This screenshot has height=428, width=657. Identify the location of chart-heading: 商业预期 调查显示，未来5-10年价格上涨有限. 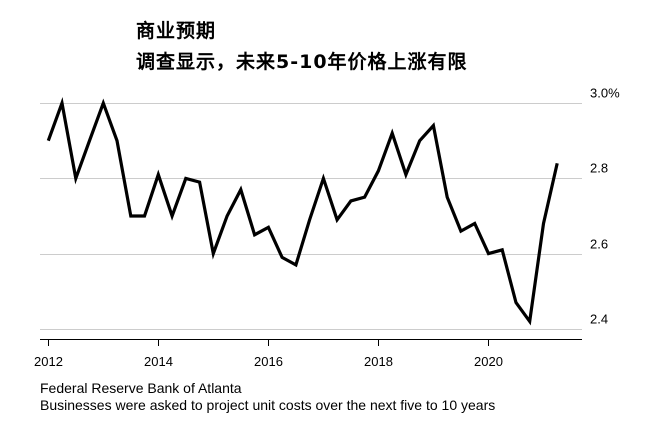
(386, 47).